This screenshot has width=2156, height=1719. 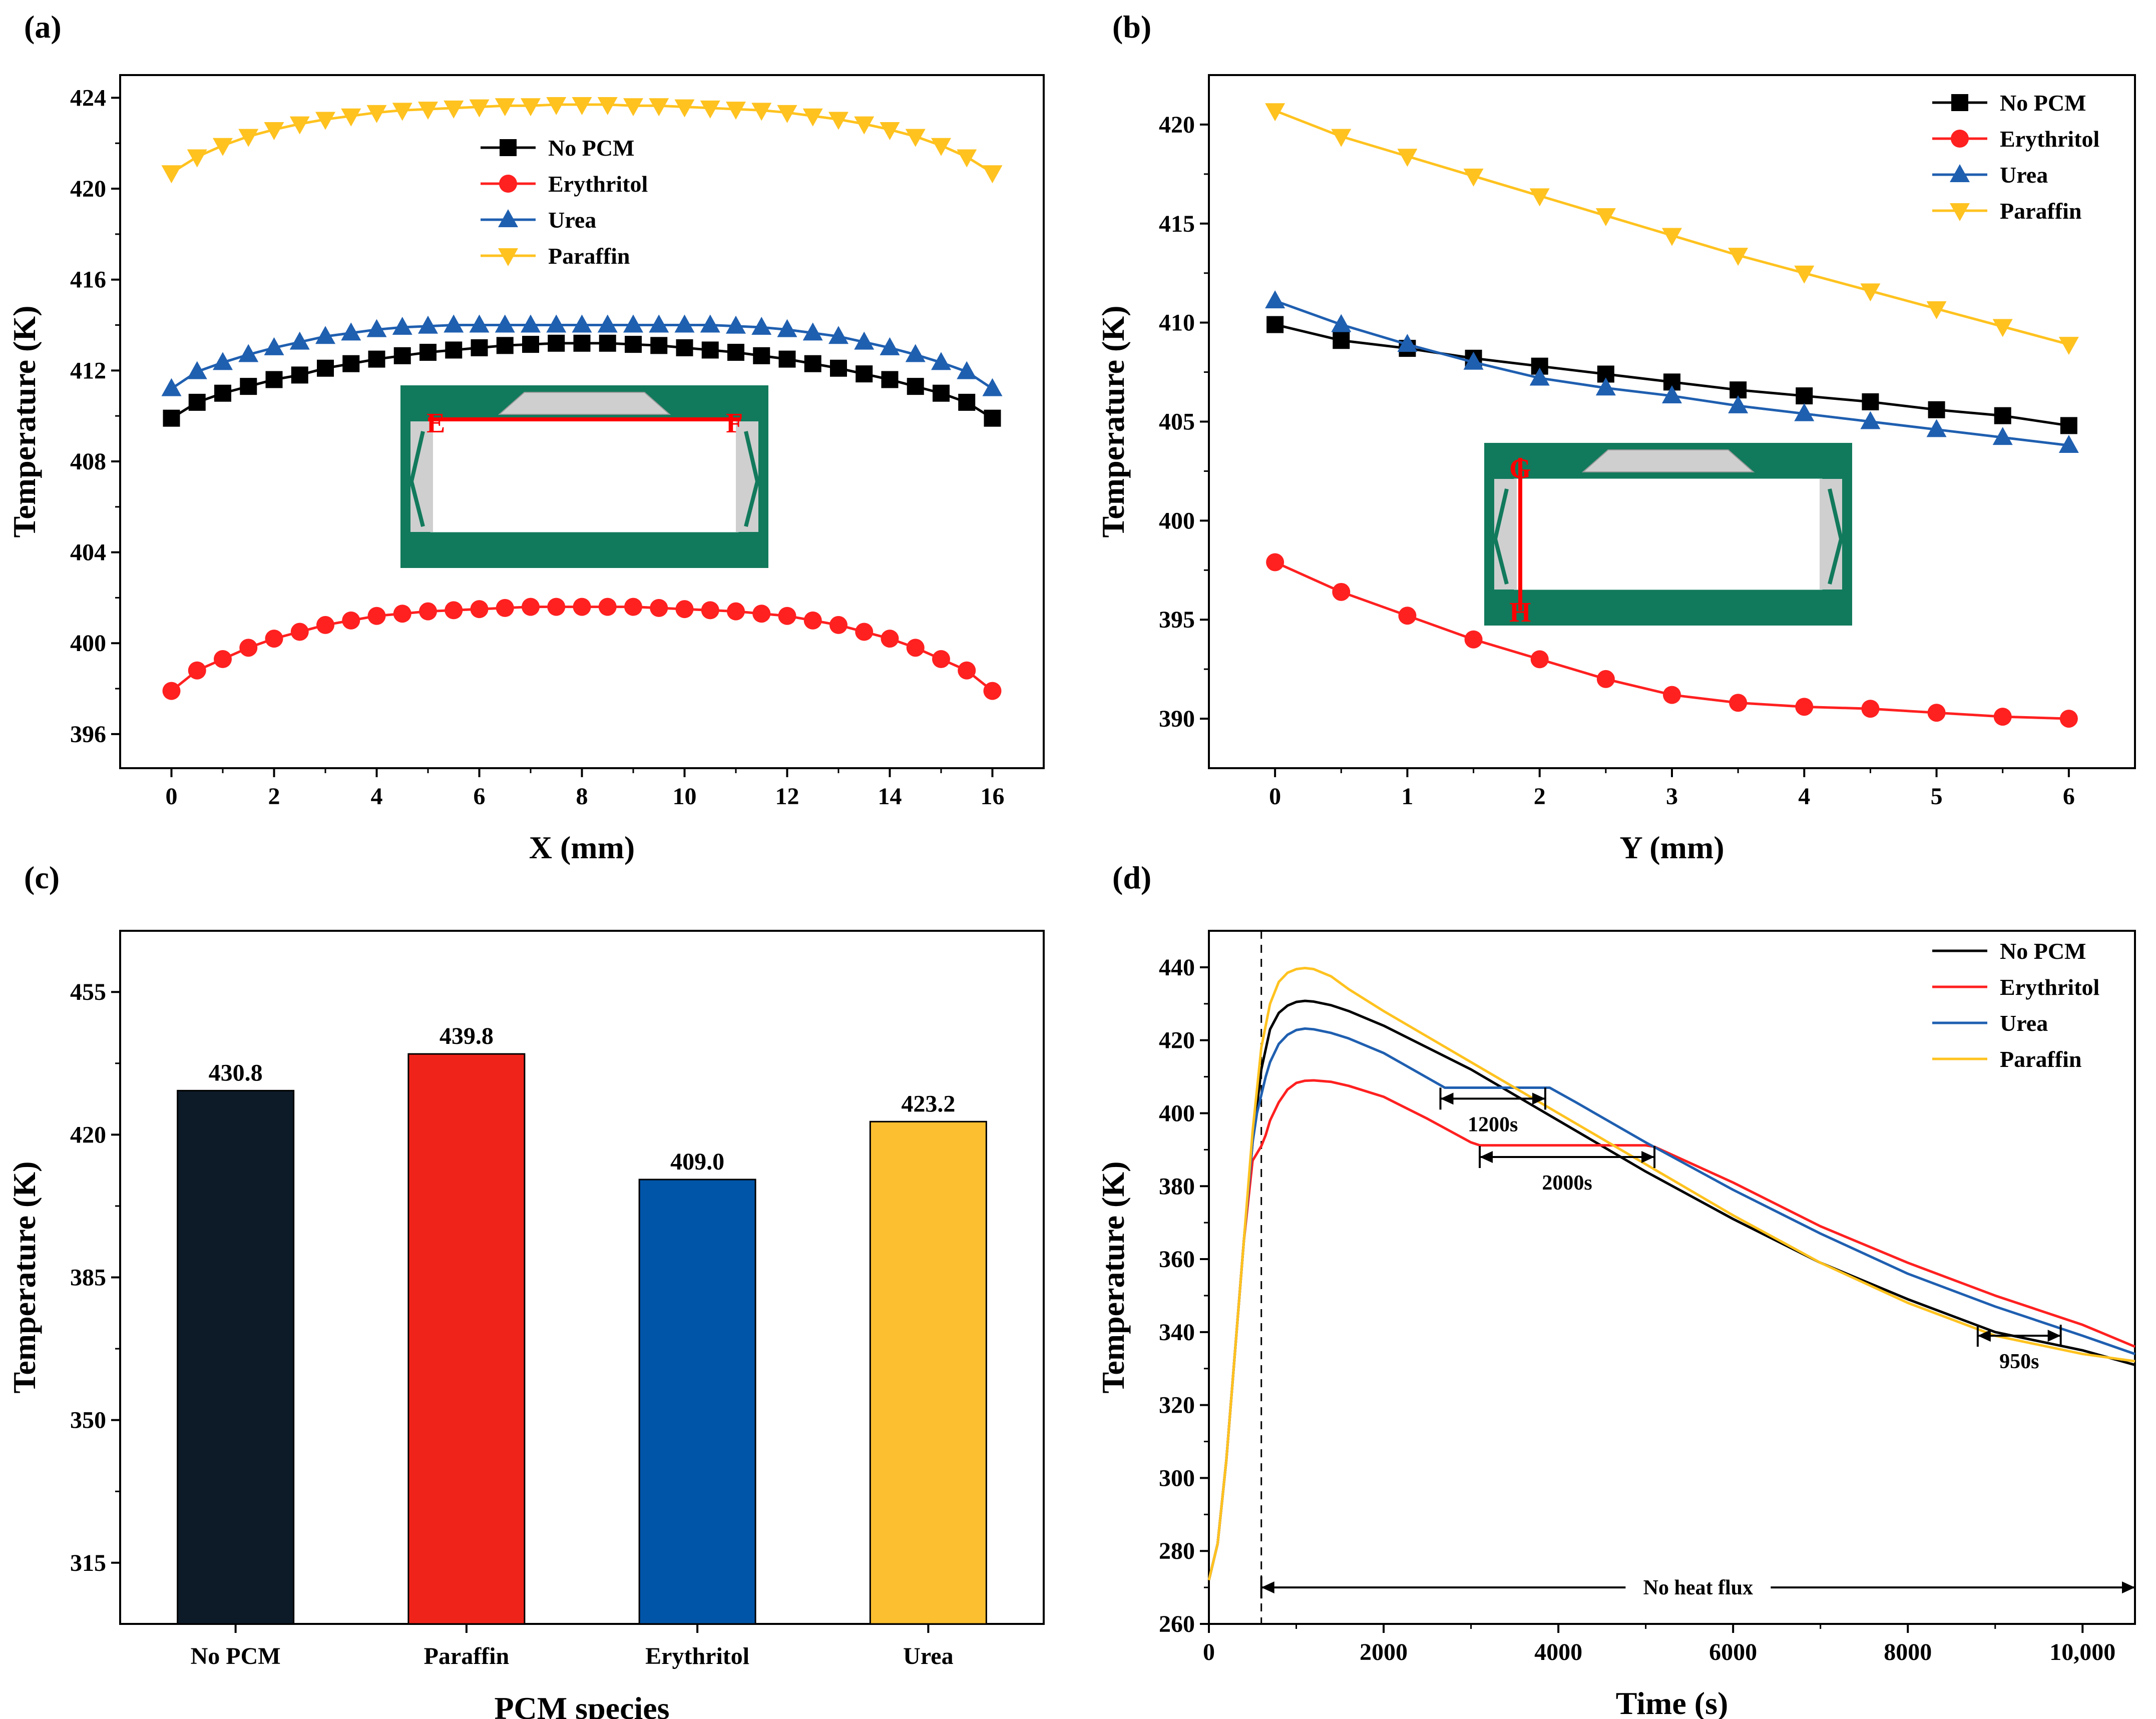 I want to click on y-tick-label: 260, so click(x=1177, y=1624).